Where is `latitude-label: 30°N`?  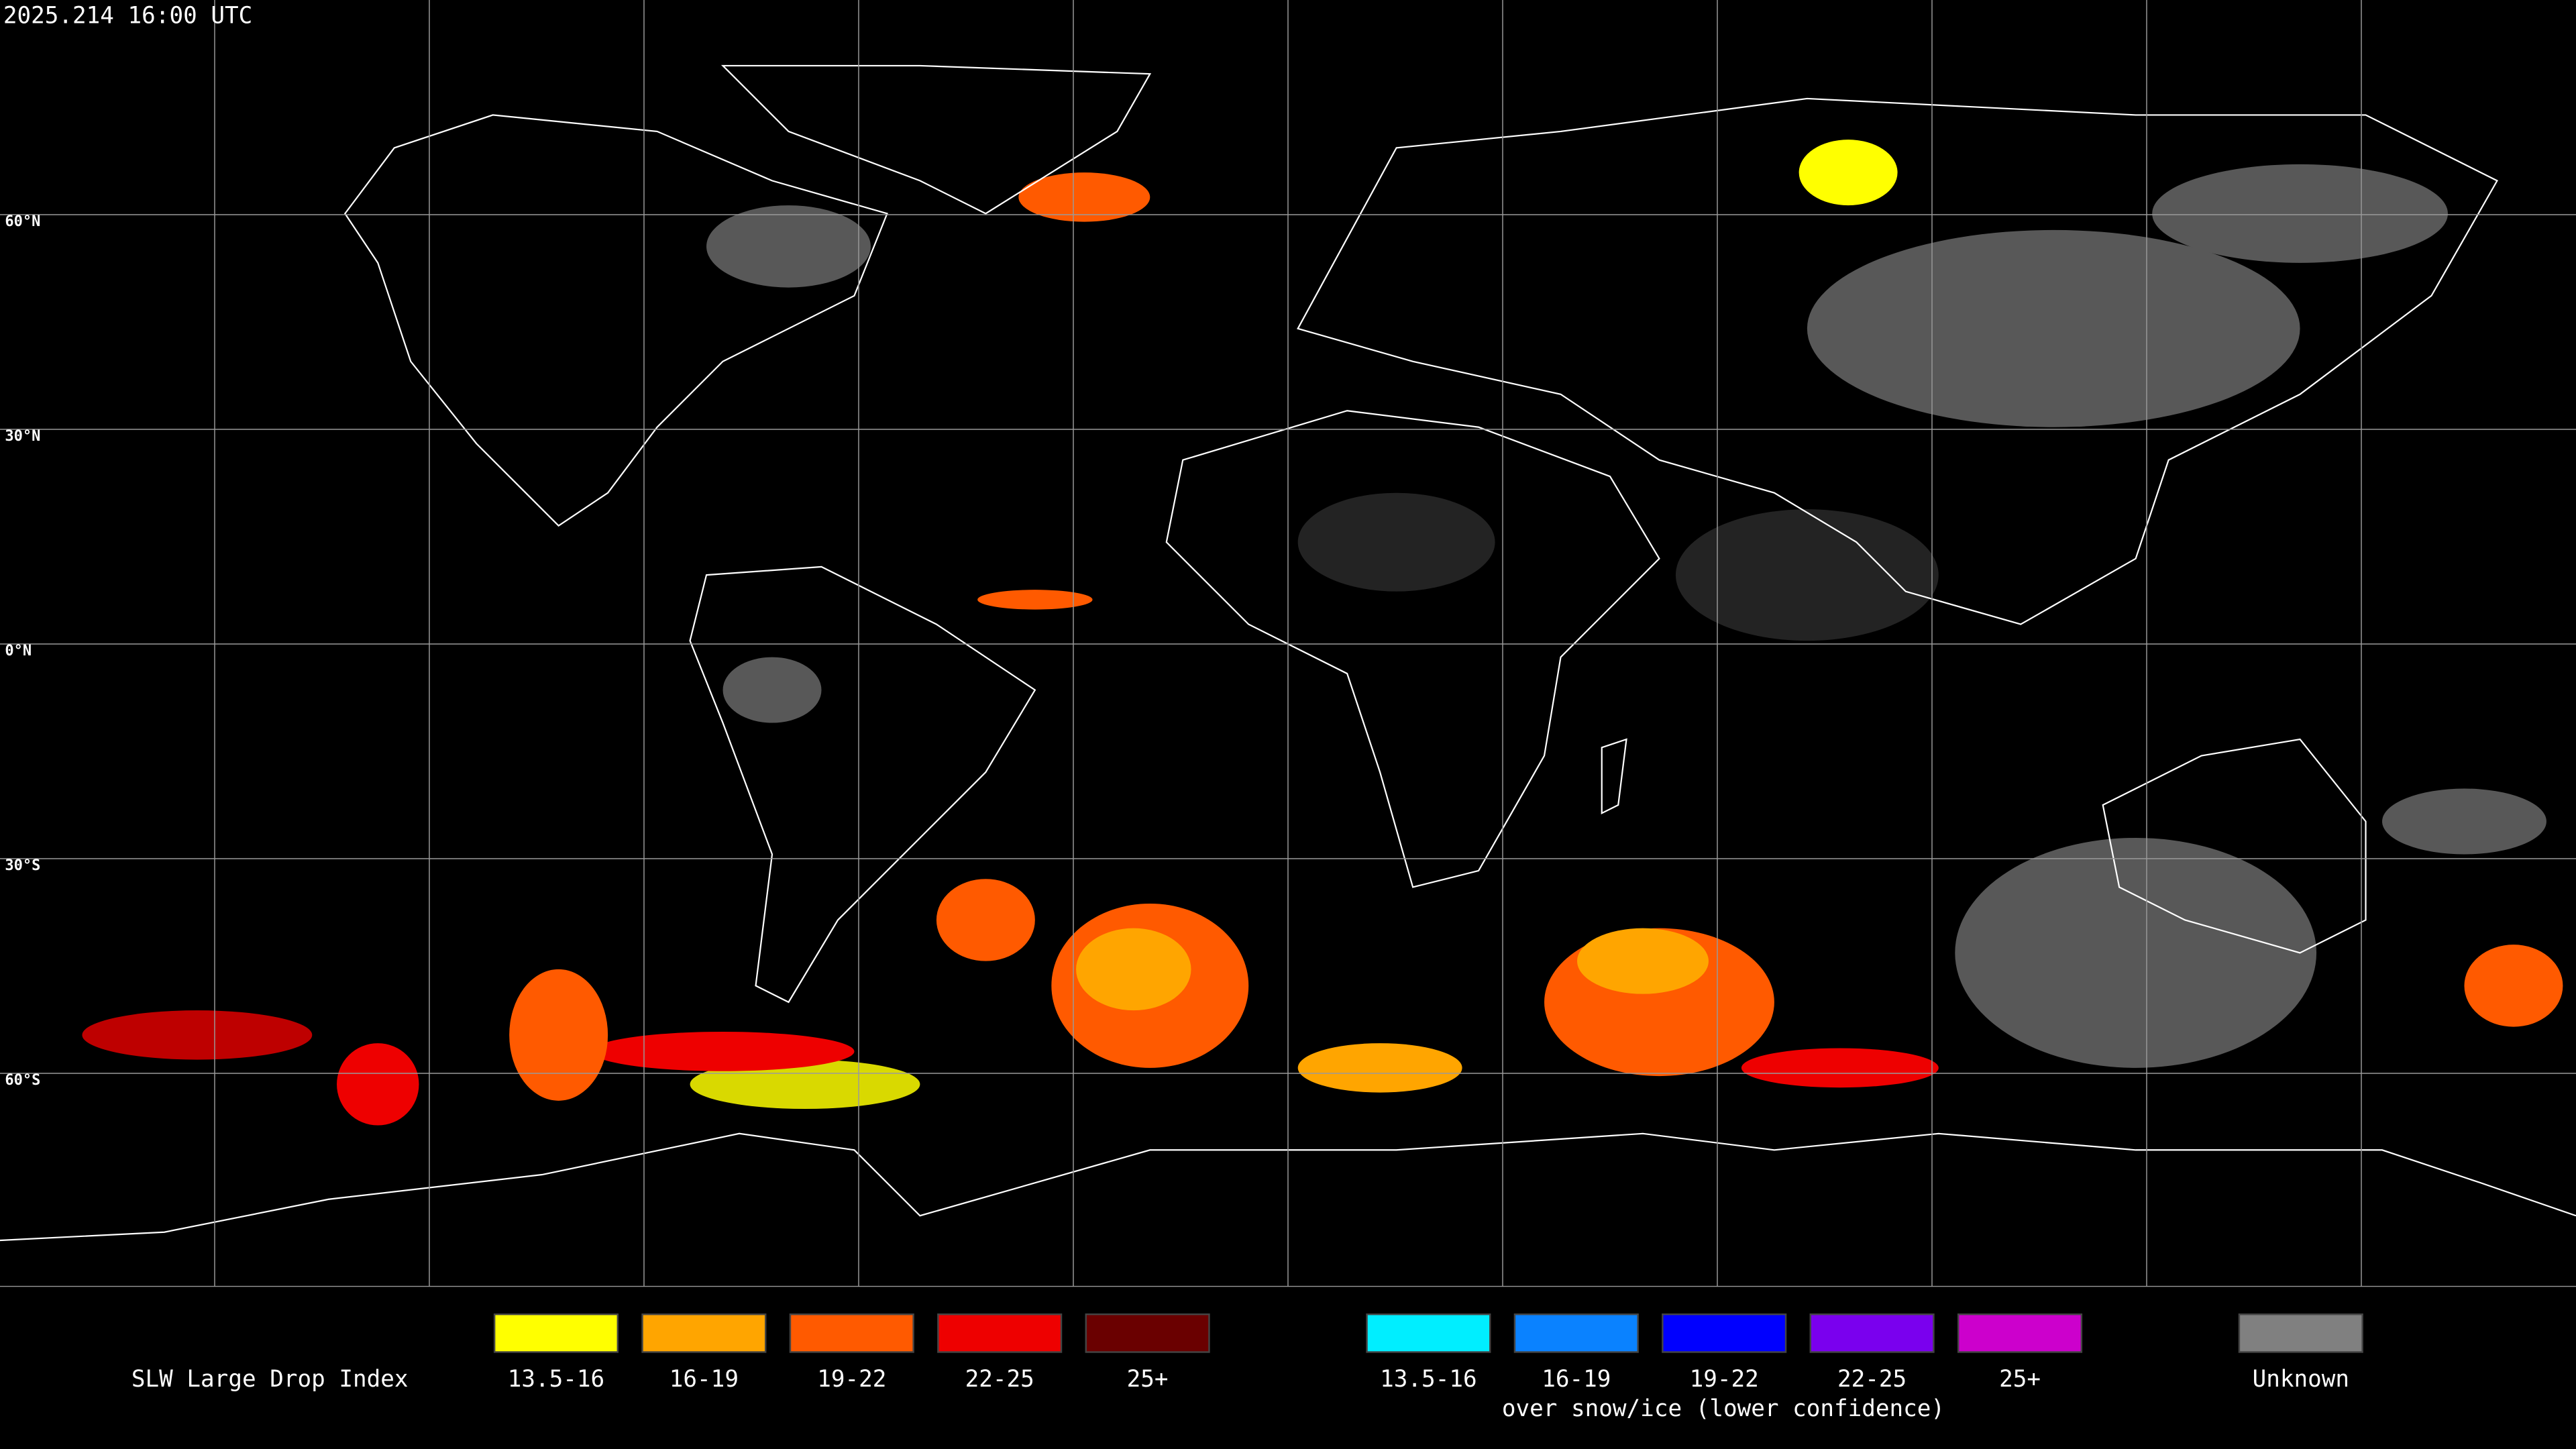
latitude-label: 30°N is located at coordinates (22, 436).